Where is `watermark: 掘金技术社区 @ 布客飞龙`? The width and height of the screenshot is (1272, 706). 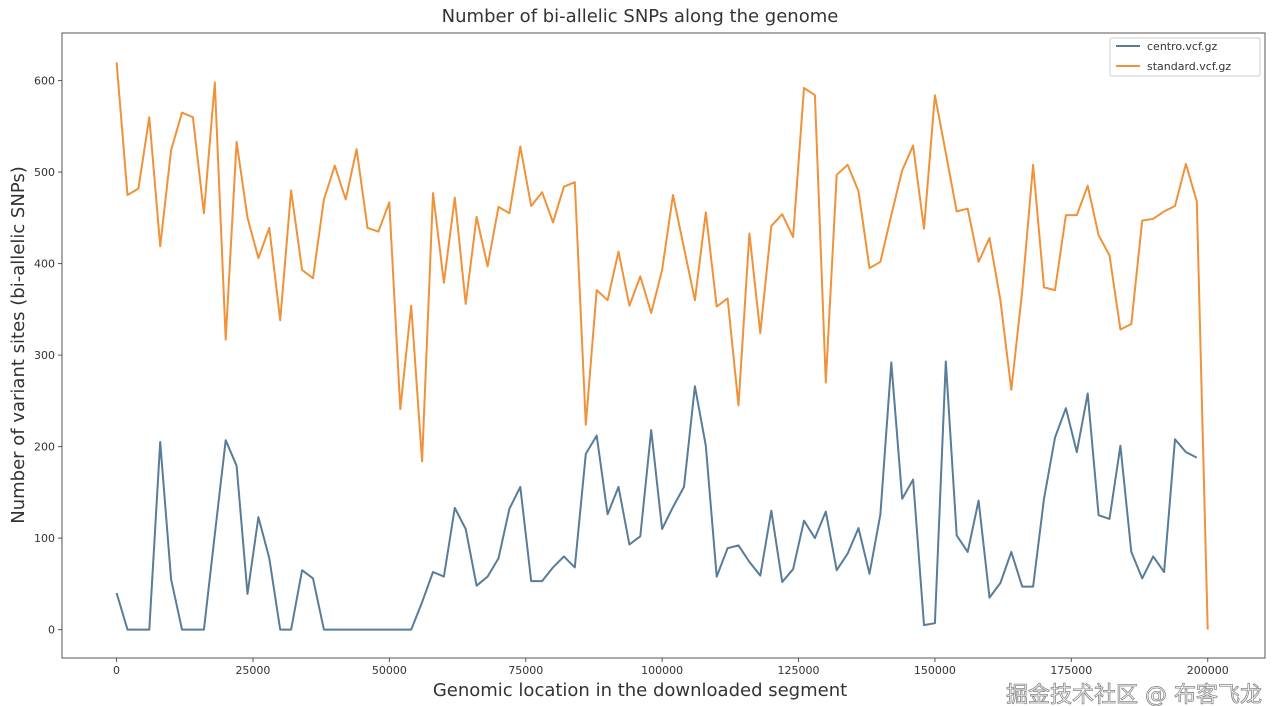 watermark: 掘金技术社区 @ 布客飞龙 is located at coordinates (1134, 694).